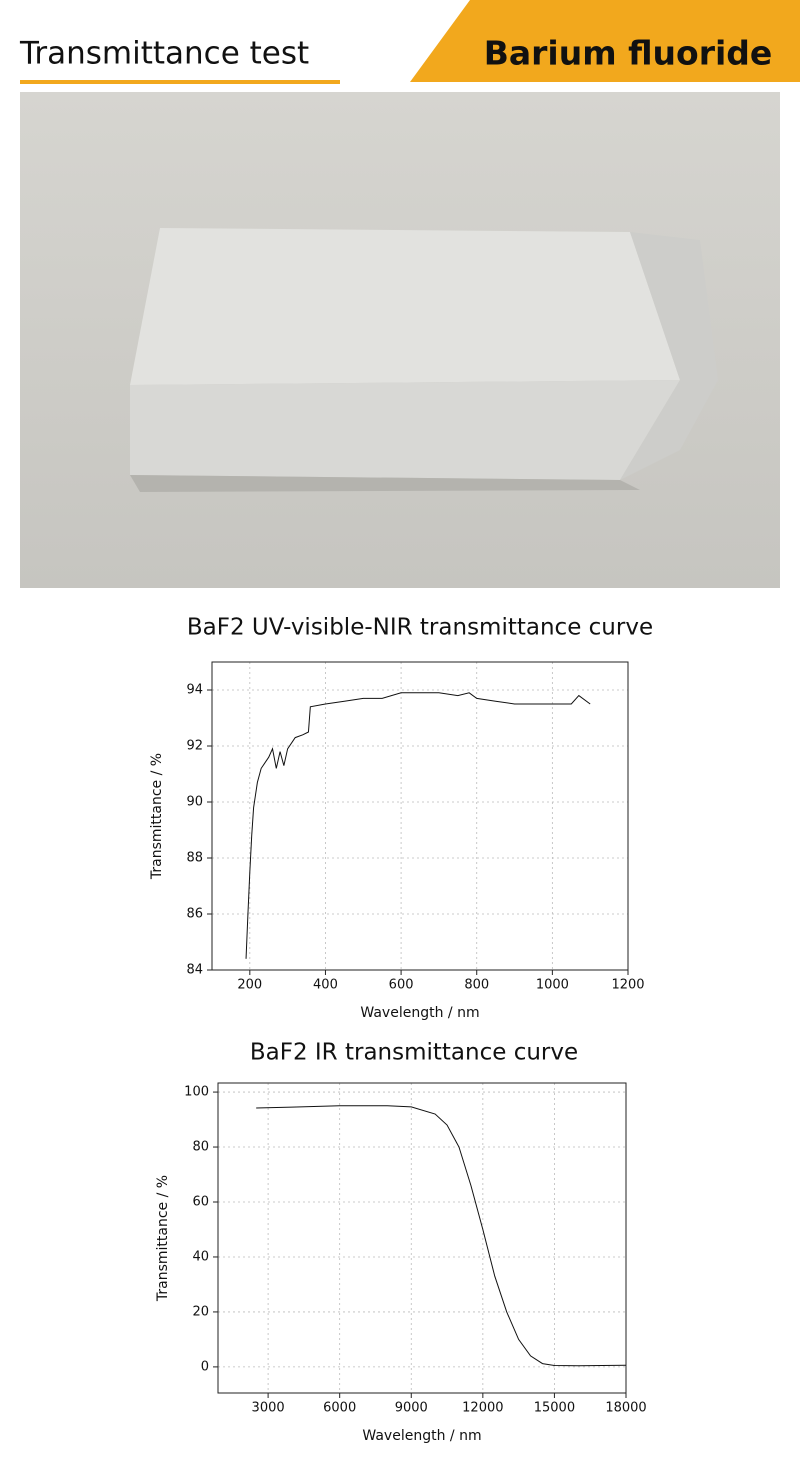 The height and width of the screenshot is (1463, 800). Describe the element at coordinates (200, 1256) in the screenshot. I see `y-tick-label: 40` at that location.